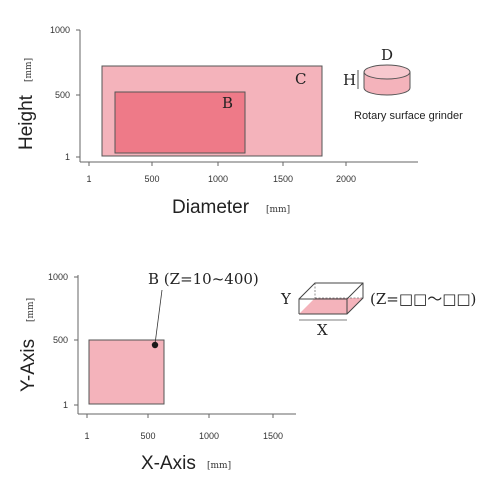 The image size is (500, 485). Describe the element at coordinates (211, 207) in the screenshot. I see `top-x-axis-title: Diameter` at that location.